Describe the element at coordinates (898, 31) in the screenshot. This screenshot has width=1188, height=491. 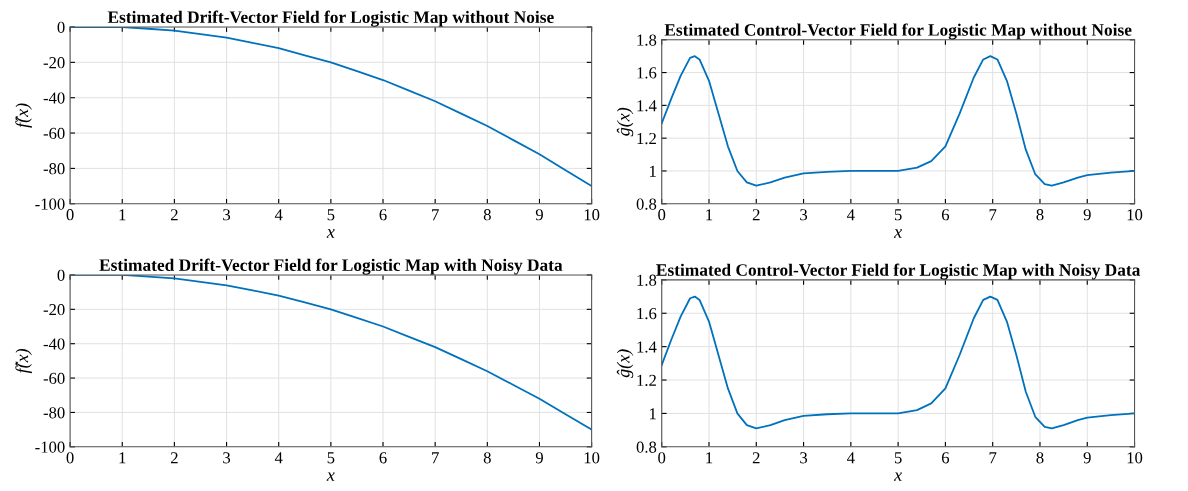
I see `chart-title: Estimated Control-Vector Field for Logistic Map without Noise` at that location.